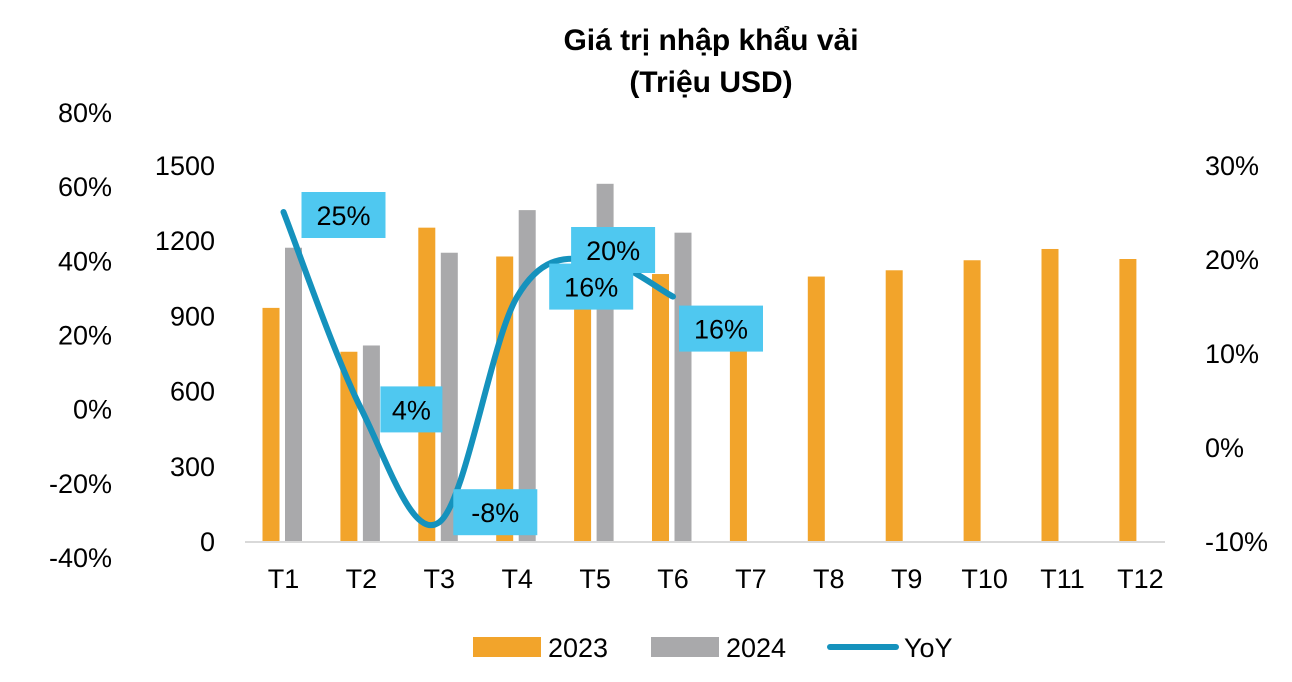  Describe the element at coordinates (1232, 260) in the screenshot. I see `right-tick-label: 20%` at that location.